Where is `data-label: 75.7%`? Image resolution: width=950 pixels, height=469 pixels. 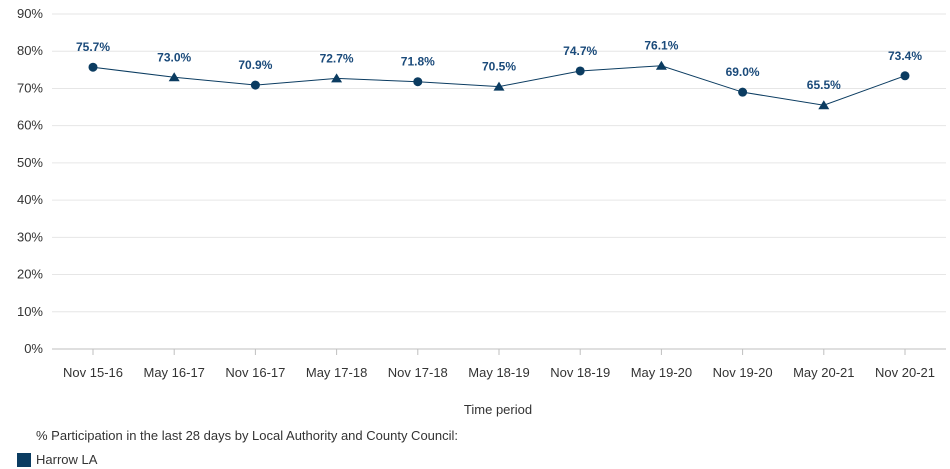 data-label: 75.7% is located at coordinates (93, 47).